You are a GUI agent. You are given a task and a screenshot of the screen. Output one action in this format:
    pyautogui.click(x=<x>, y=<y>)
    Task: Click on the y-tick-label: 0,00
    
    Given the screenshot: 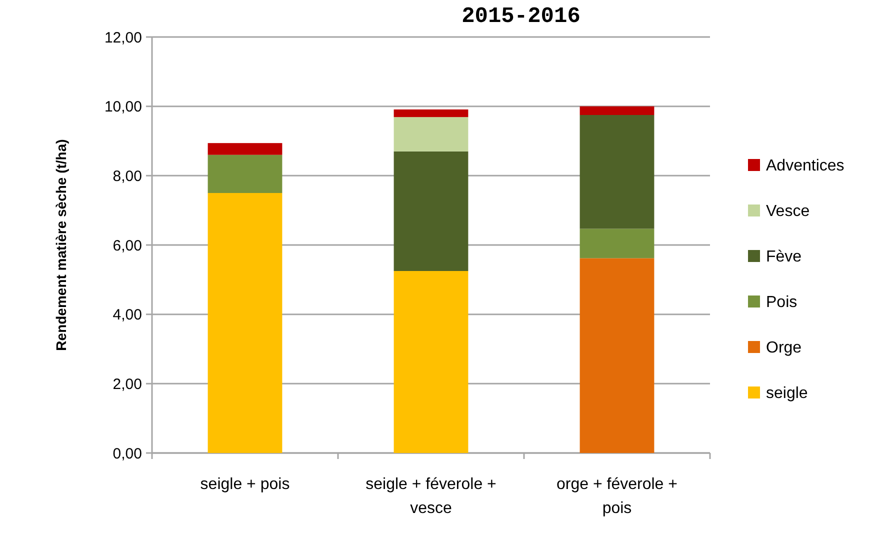 What is the action you would take?
    pyautogui.click(x=127, y=453)
    